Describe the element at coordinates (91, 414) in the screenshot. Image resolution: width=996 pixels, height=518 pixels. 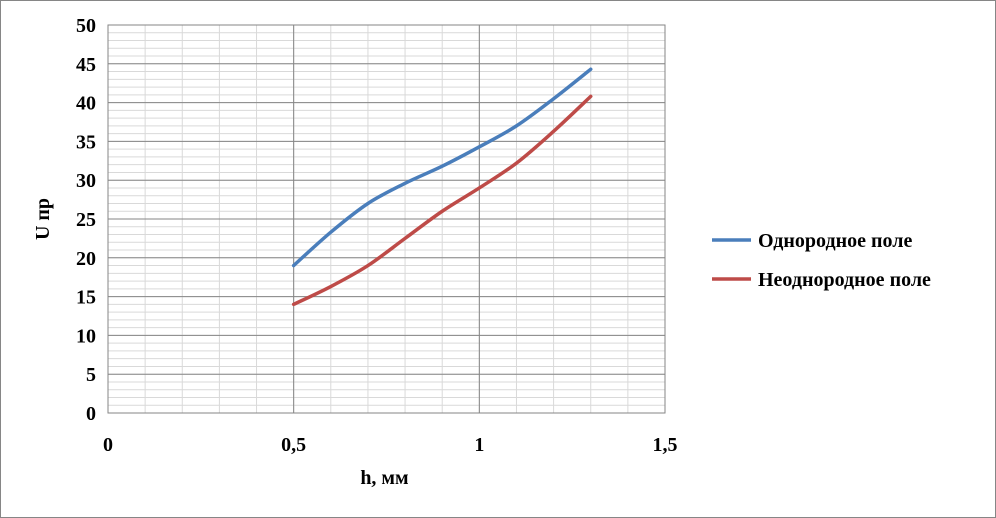
I see `y-tick-label: 0` at that location.